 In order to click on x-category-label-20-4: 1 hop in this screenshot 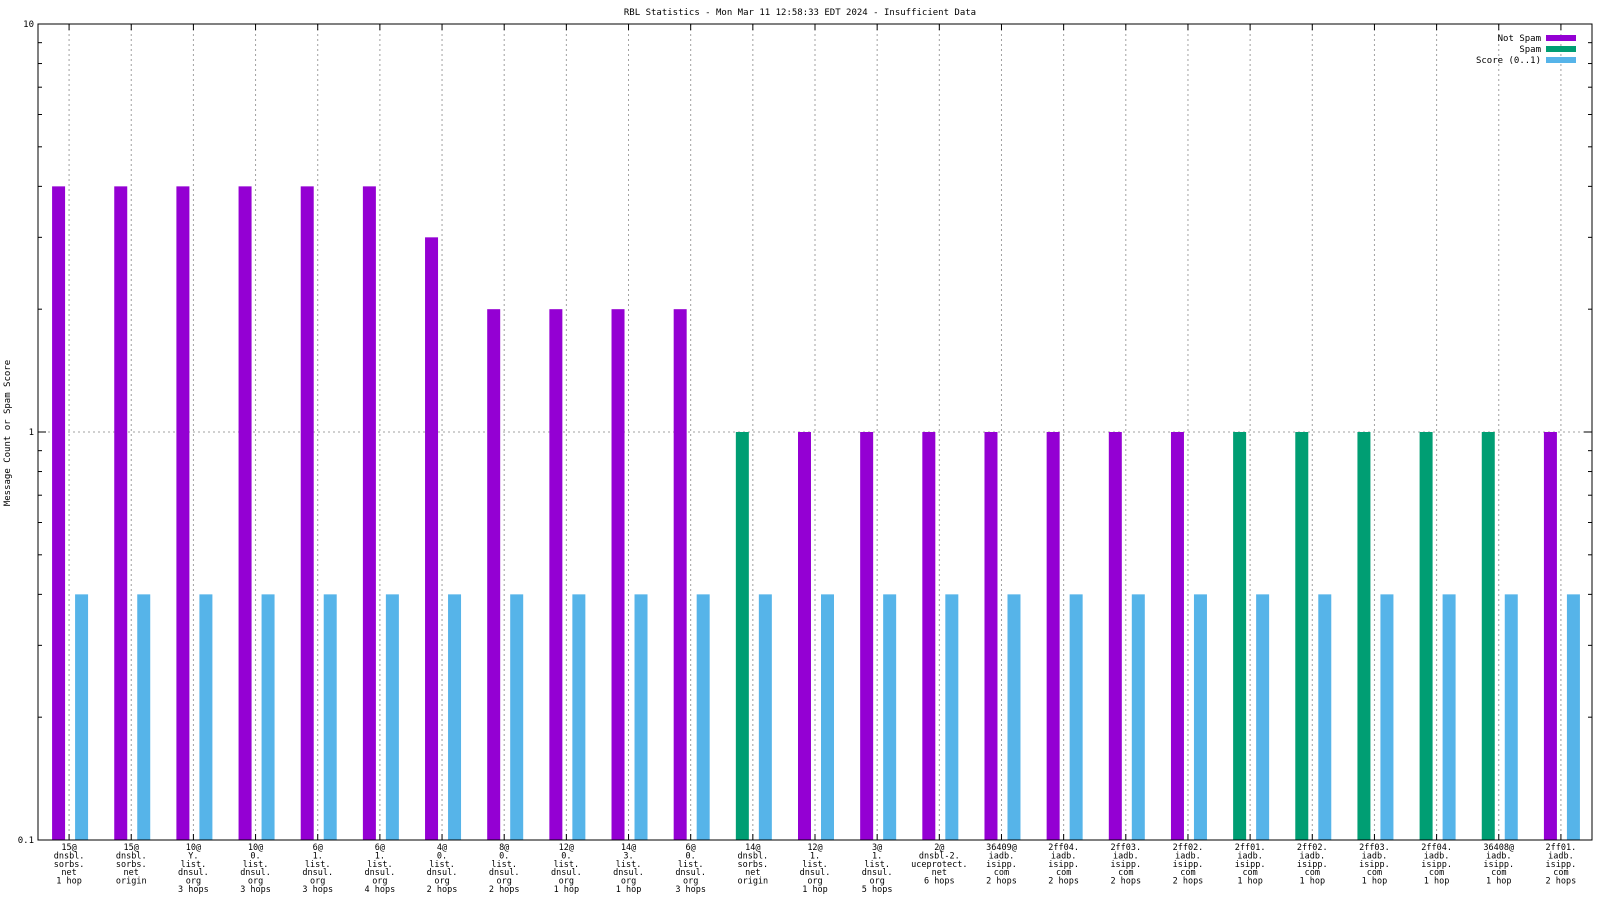, I will do `click(1312, 882)`.